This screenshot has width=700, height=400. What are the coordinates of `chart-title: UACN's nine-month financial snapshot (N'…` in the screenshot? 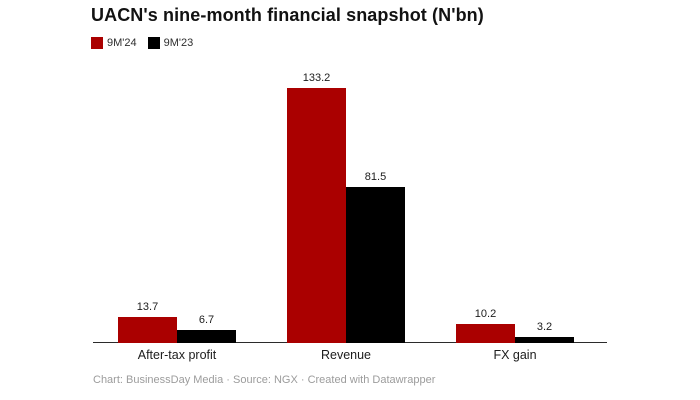 It's located at (287, 15).